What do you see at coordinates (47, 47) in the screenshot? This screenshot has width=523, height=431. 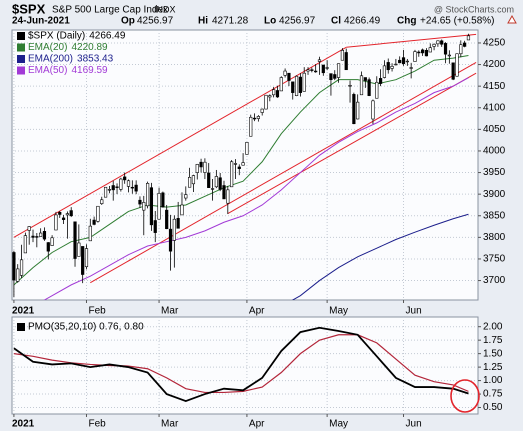 I see `legend-label: EMA(20)` at bounding box center [47, 47].